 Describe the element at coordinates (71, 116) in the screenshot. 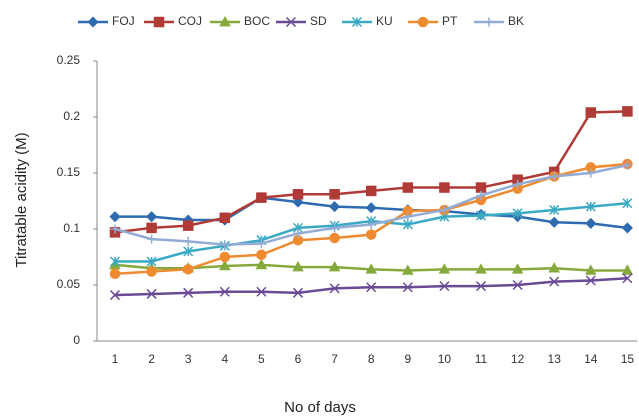

I see `y-tick-label: 0.2` at that location.